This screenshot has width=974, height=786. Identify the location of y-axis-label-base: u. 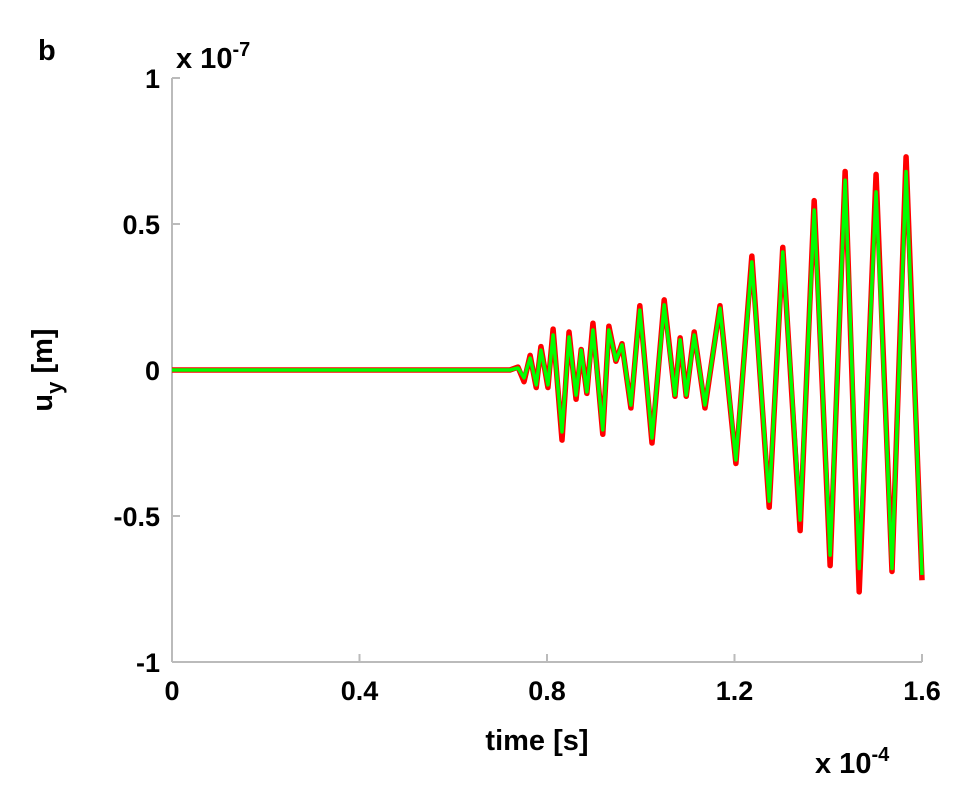
(43, 403).